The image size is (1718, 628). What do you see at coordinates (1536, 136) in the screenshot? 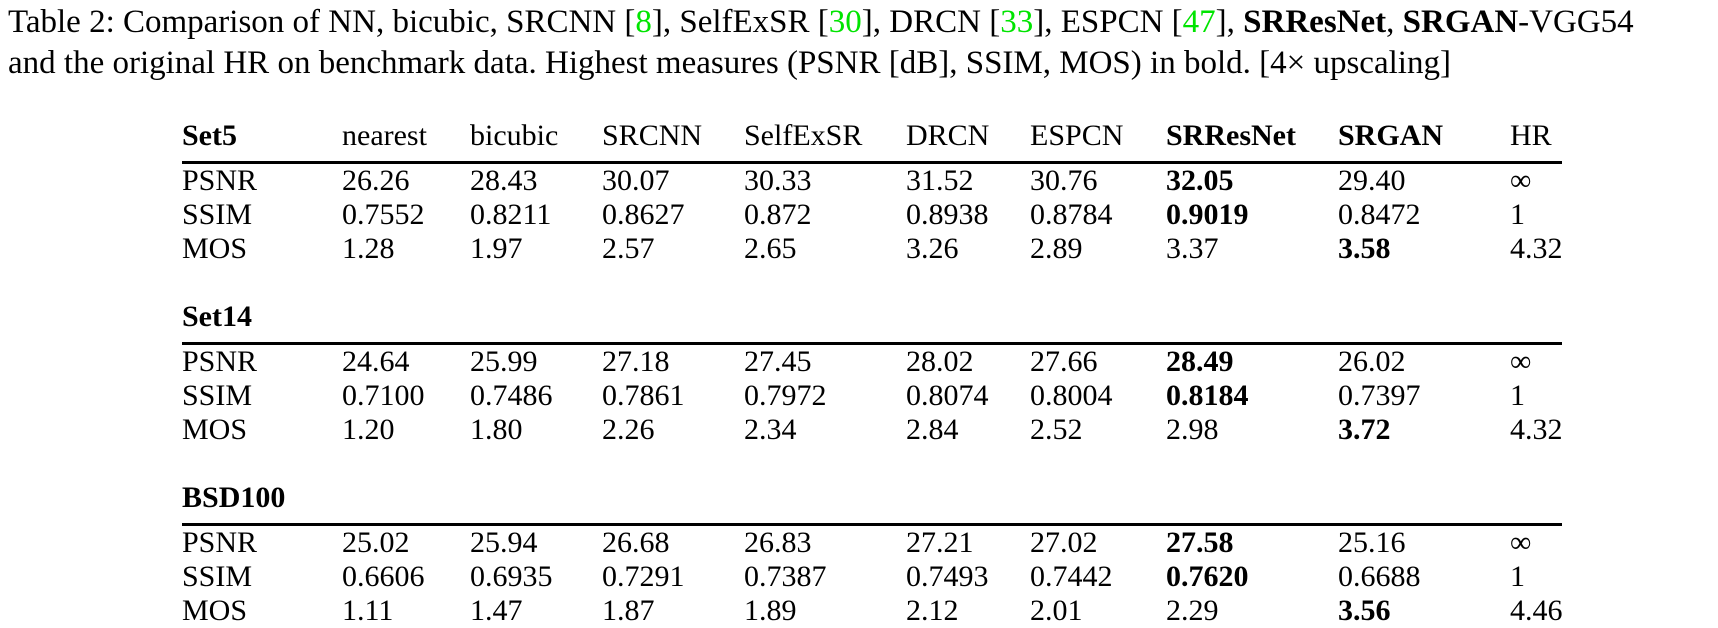
I see `column-header: HR` at bounding box center [1536, 136].